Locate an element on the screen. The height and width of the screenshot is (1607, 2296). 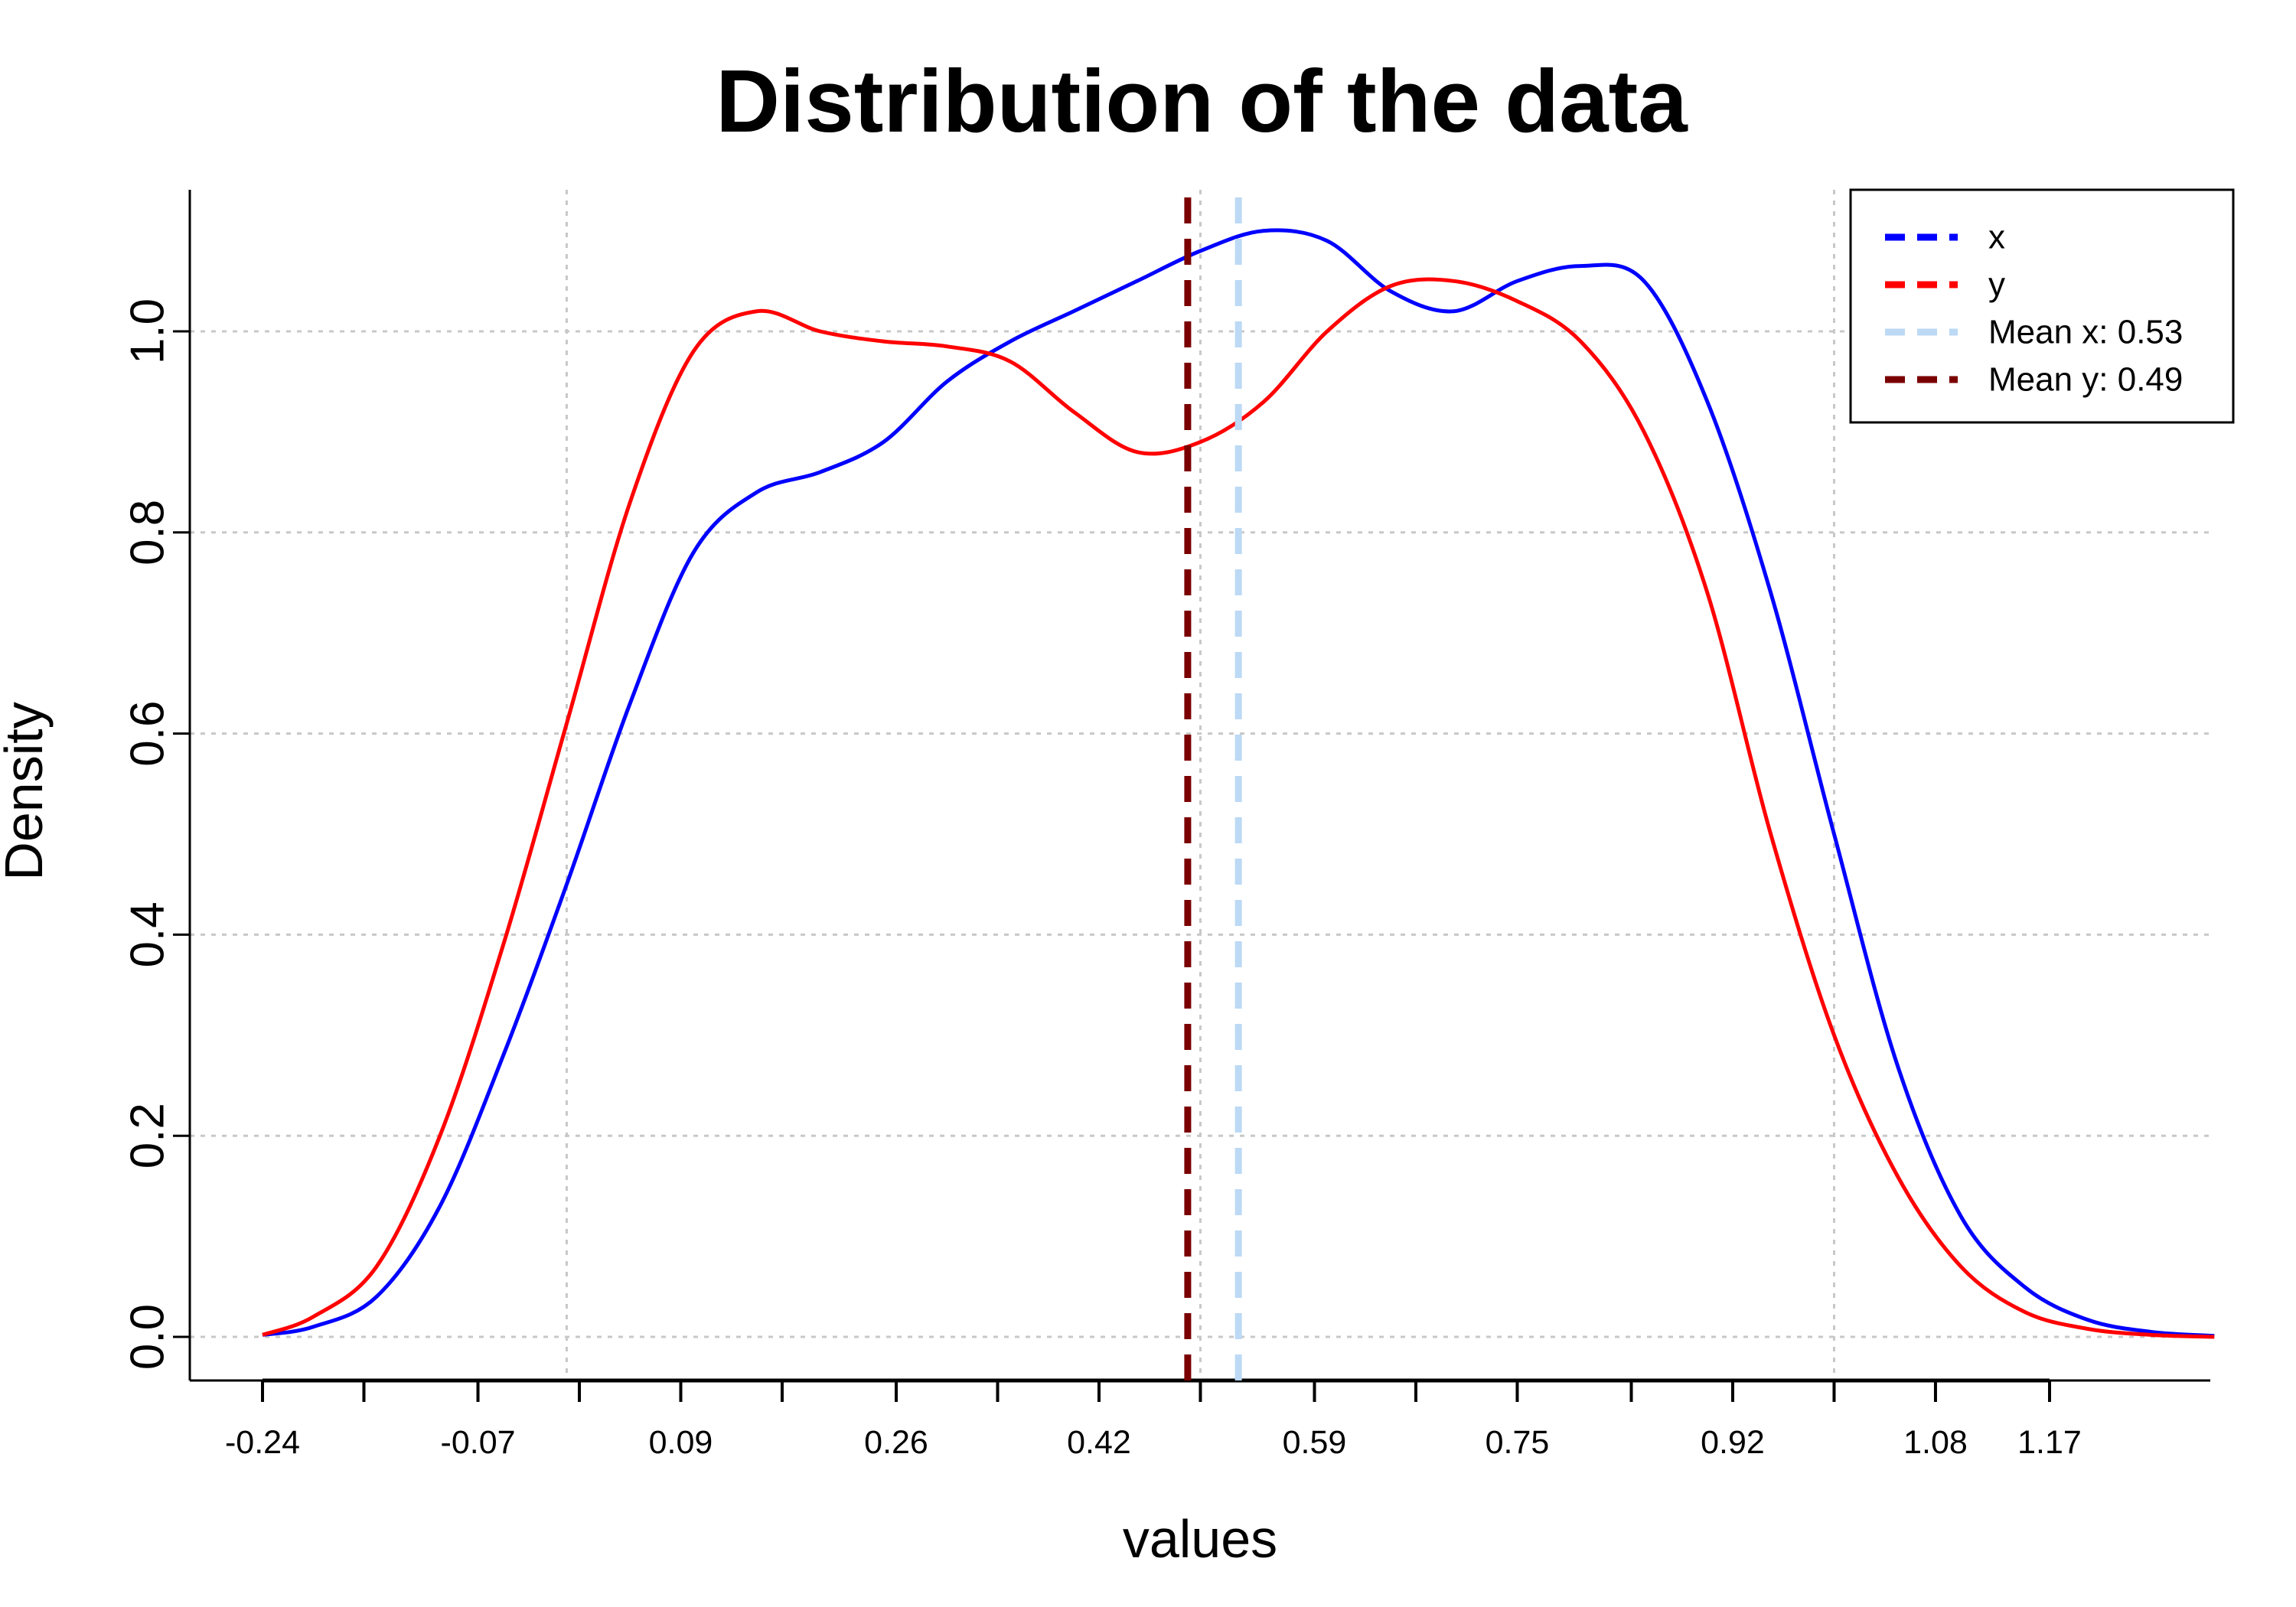
x-tick-label: -0.07 is located at coordinates (478, 1442).